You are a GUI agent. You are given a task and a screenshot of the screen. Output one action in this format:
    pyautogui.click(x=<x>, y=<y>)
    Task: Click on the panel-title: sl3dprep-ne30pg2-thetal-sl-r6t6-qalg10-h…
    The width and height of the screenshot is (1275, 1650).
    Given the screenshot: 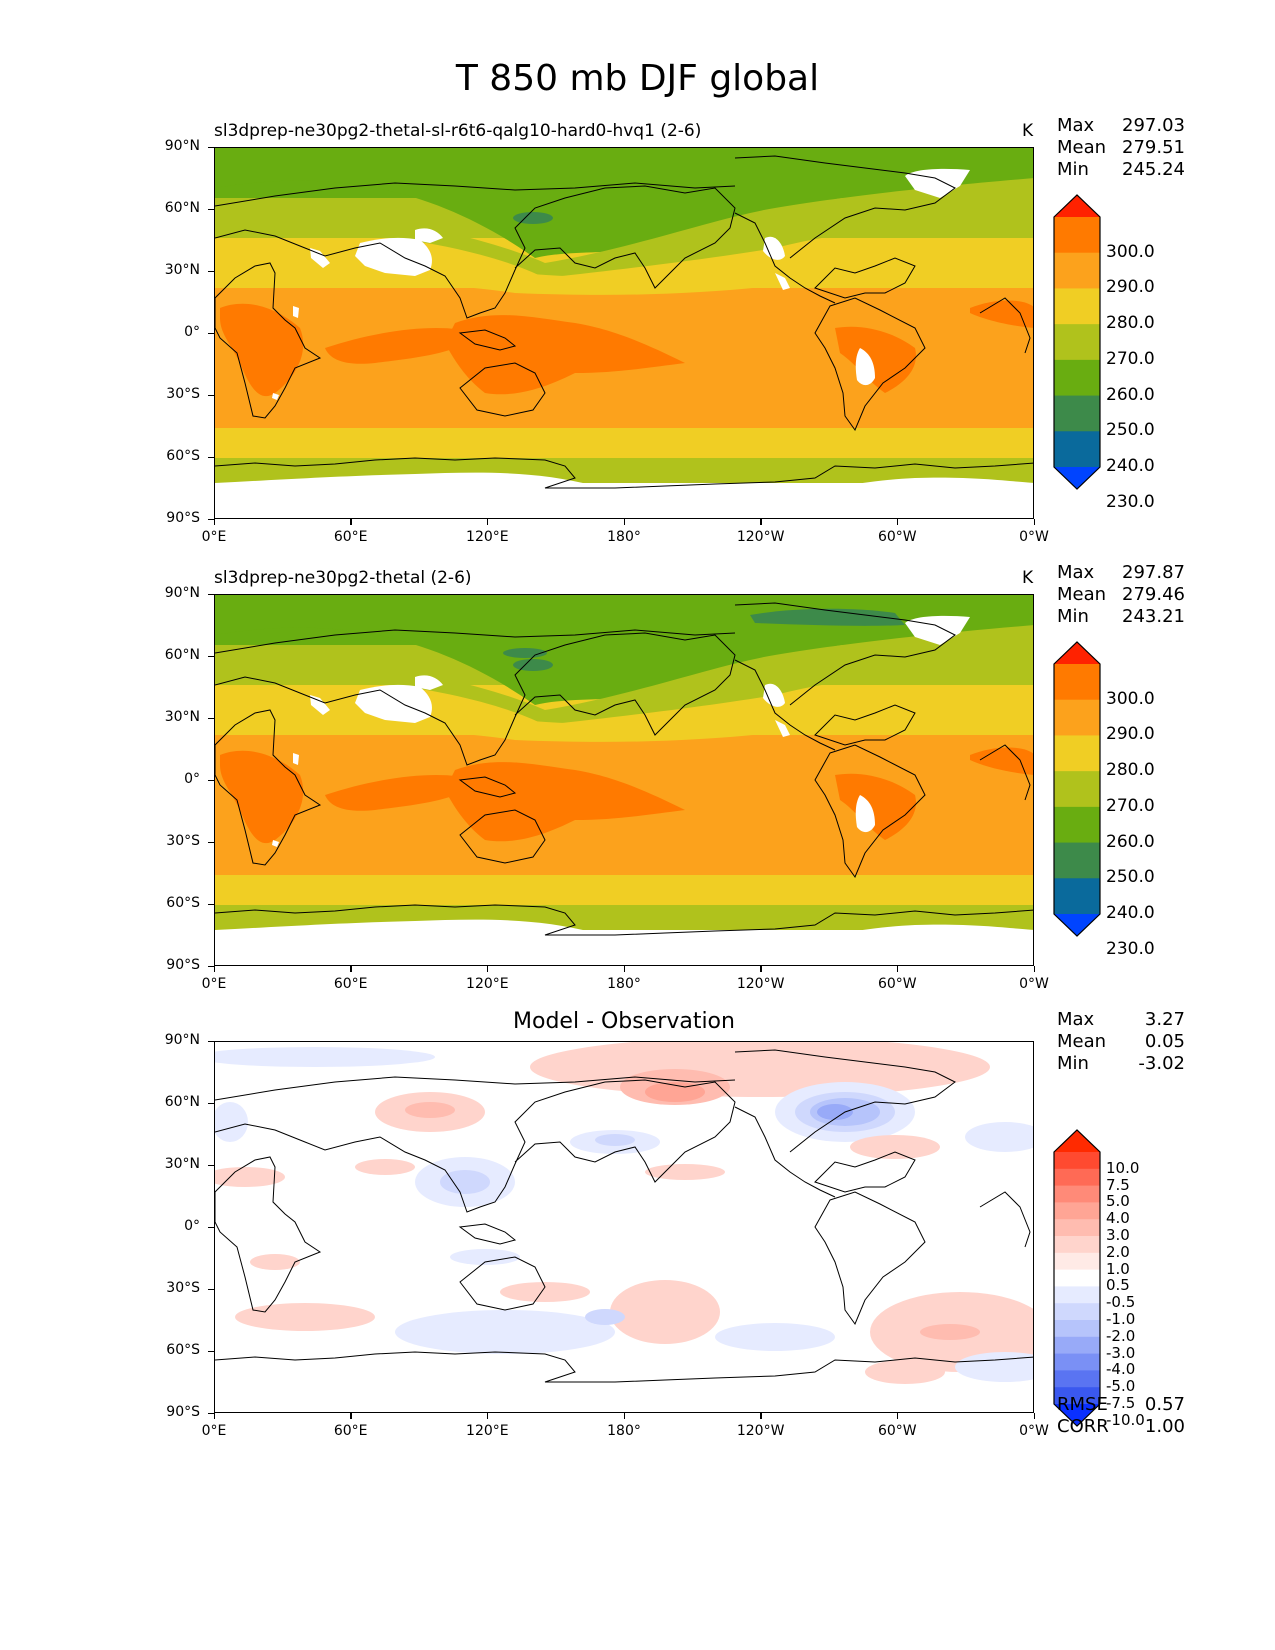 What is the action you would take?
    pyautogui.click(x=458, y=131)
    